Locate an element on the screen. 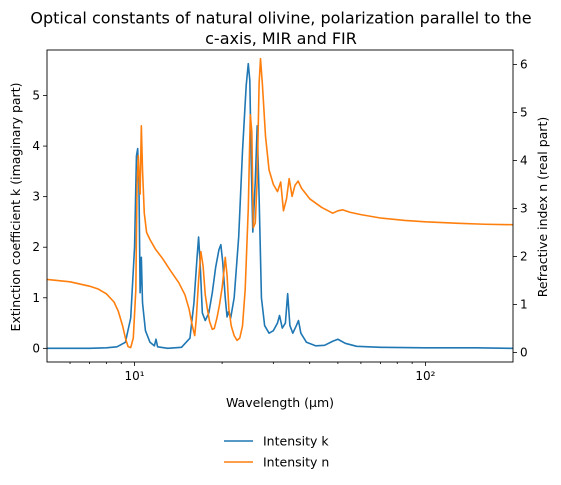 This screenshot has height=485, width=561. y-right-tick-label: 6 is located at coordinates (524, 64).